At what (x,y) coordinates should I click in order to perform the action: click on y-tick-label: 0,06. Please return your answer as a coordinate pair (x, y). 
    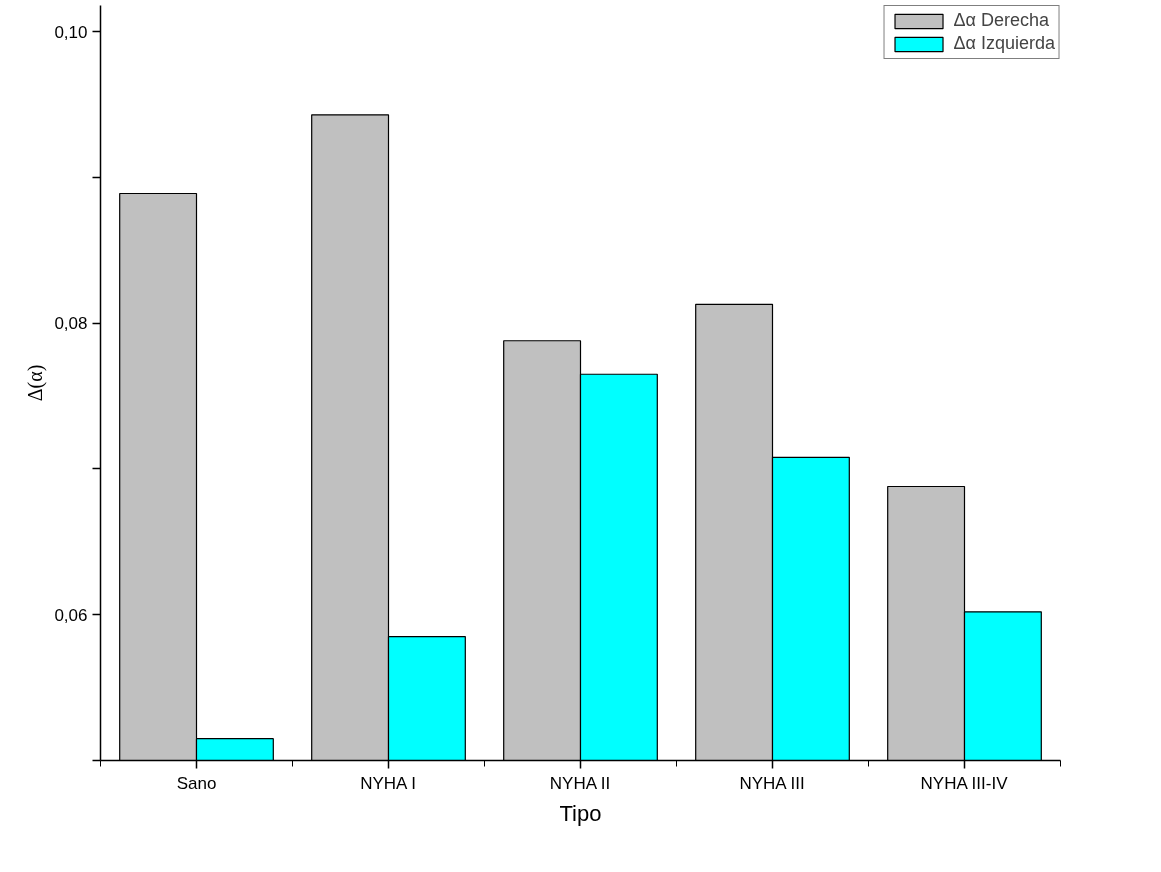
    Looking at the image, I should click on (71, 615).